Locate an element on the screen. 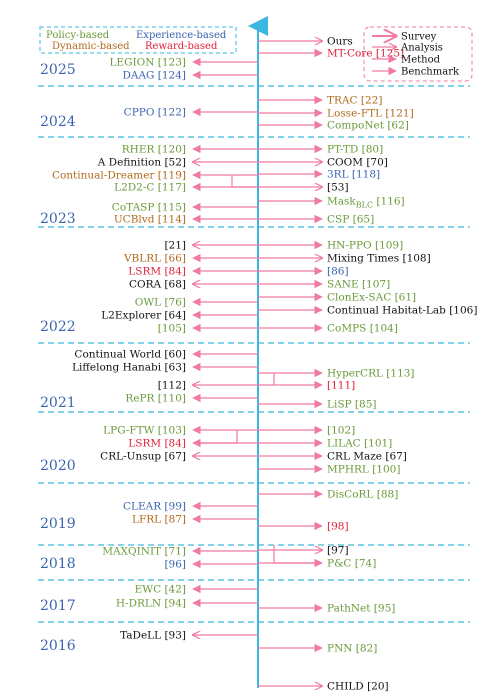 This screenshot has height=700, width=481. year-label: 2024 is located at coordinates (58, 122).